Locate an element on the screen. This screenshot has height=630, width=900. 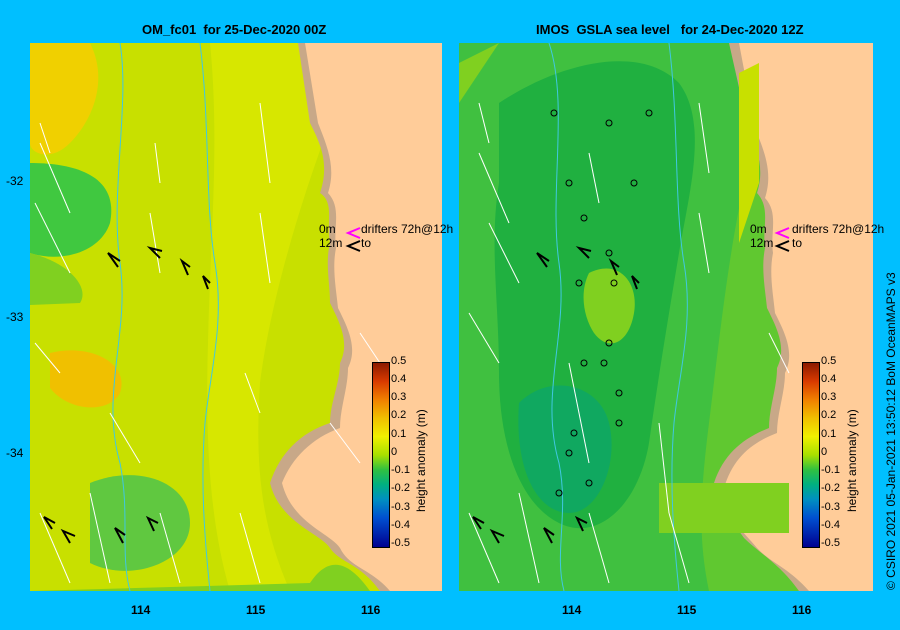
right-legend-depth-12m: 12m is located at coordinates (762, 243).